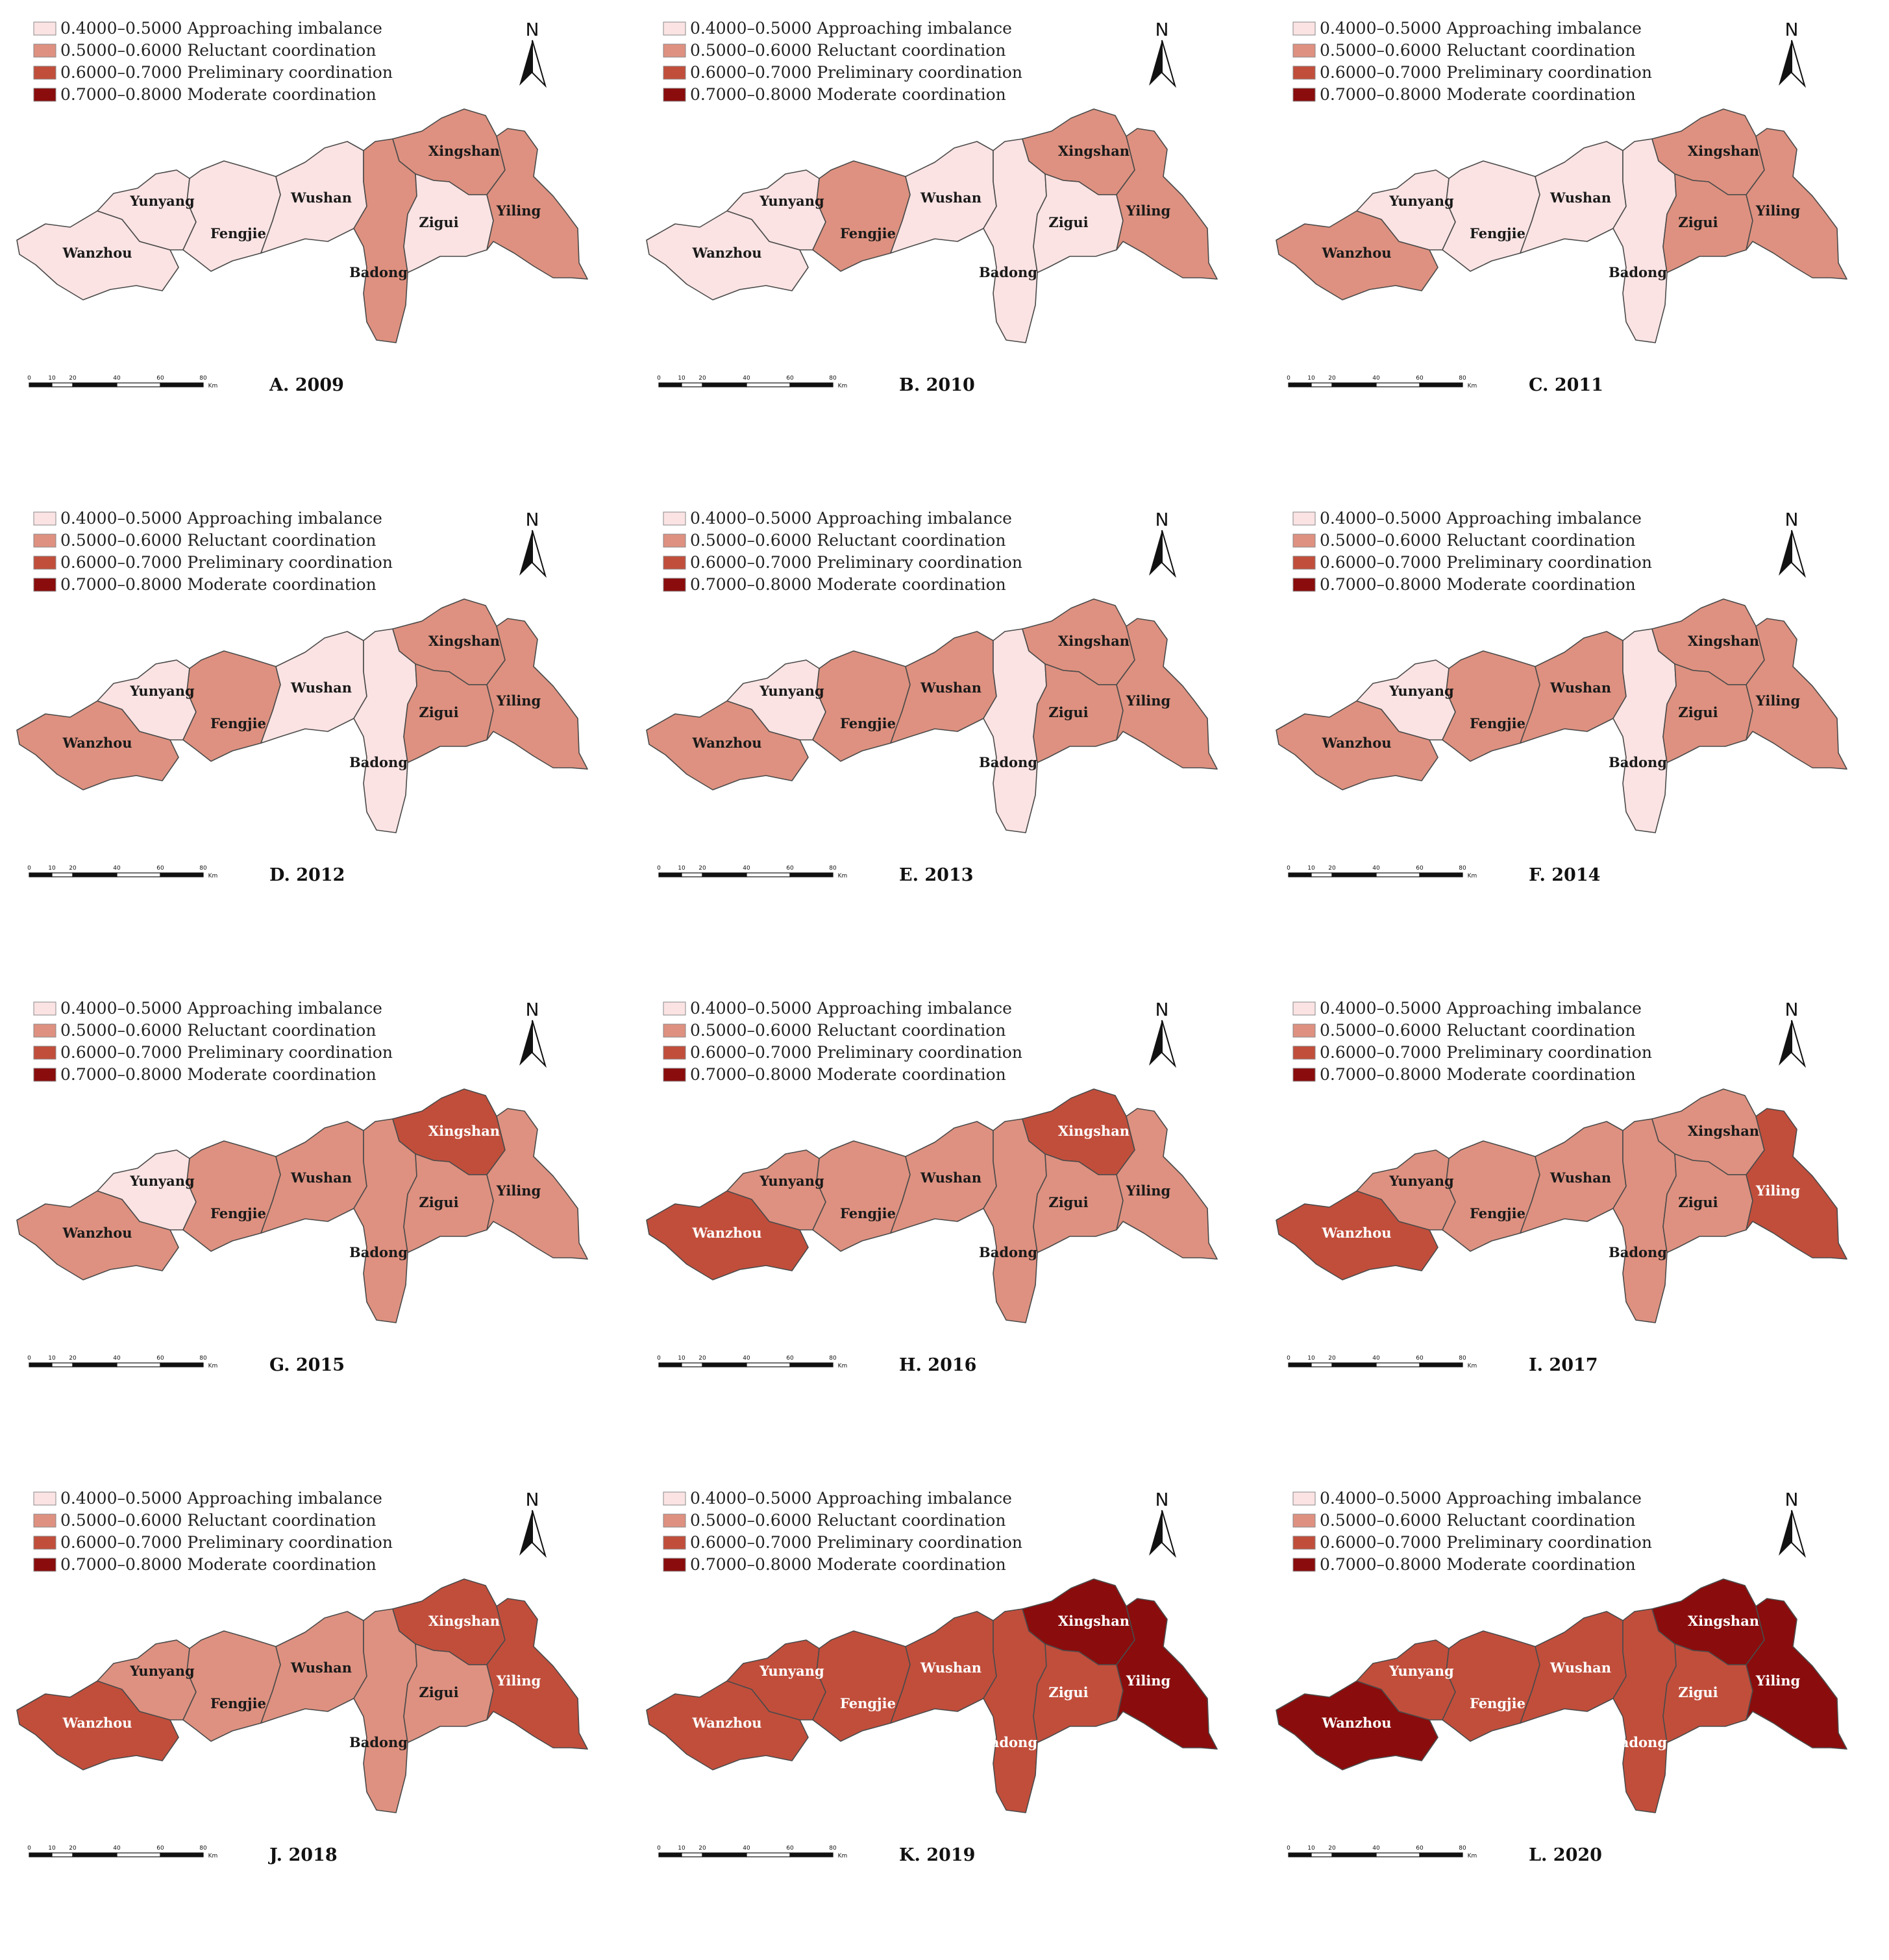 The height and width of the screenshot is (1960, 1889). What do you see at coordinates (73, 869) in the screenshot?
I see `scale-tick-label: 20` at bounding box center [73, 869].